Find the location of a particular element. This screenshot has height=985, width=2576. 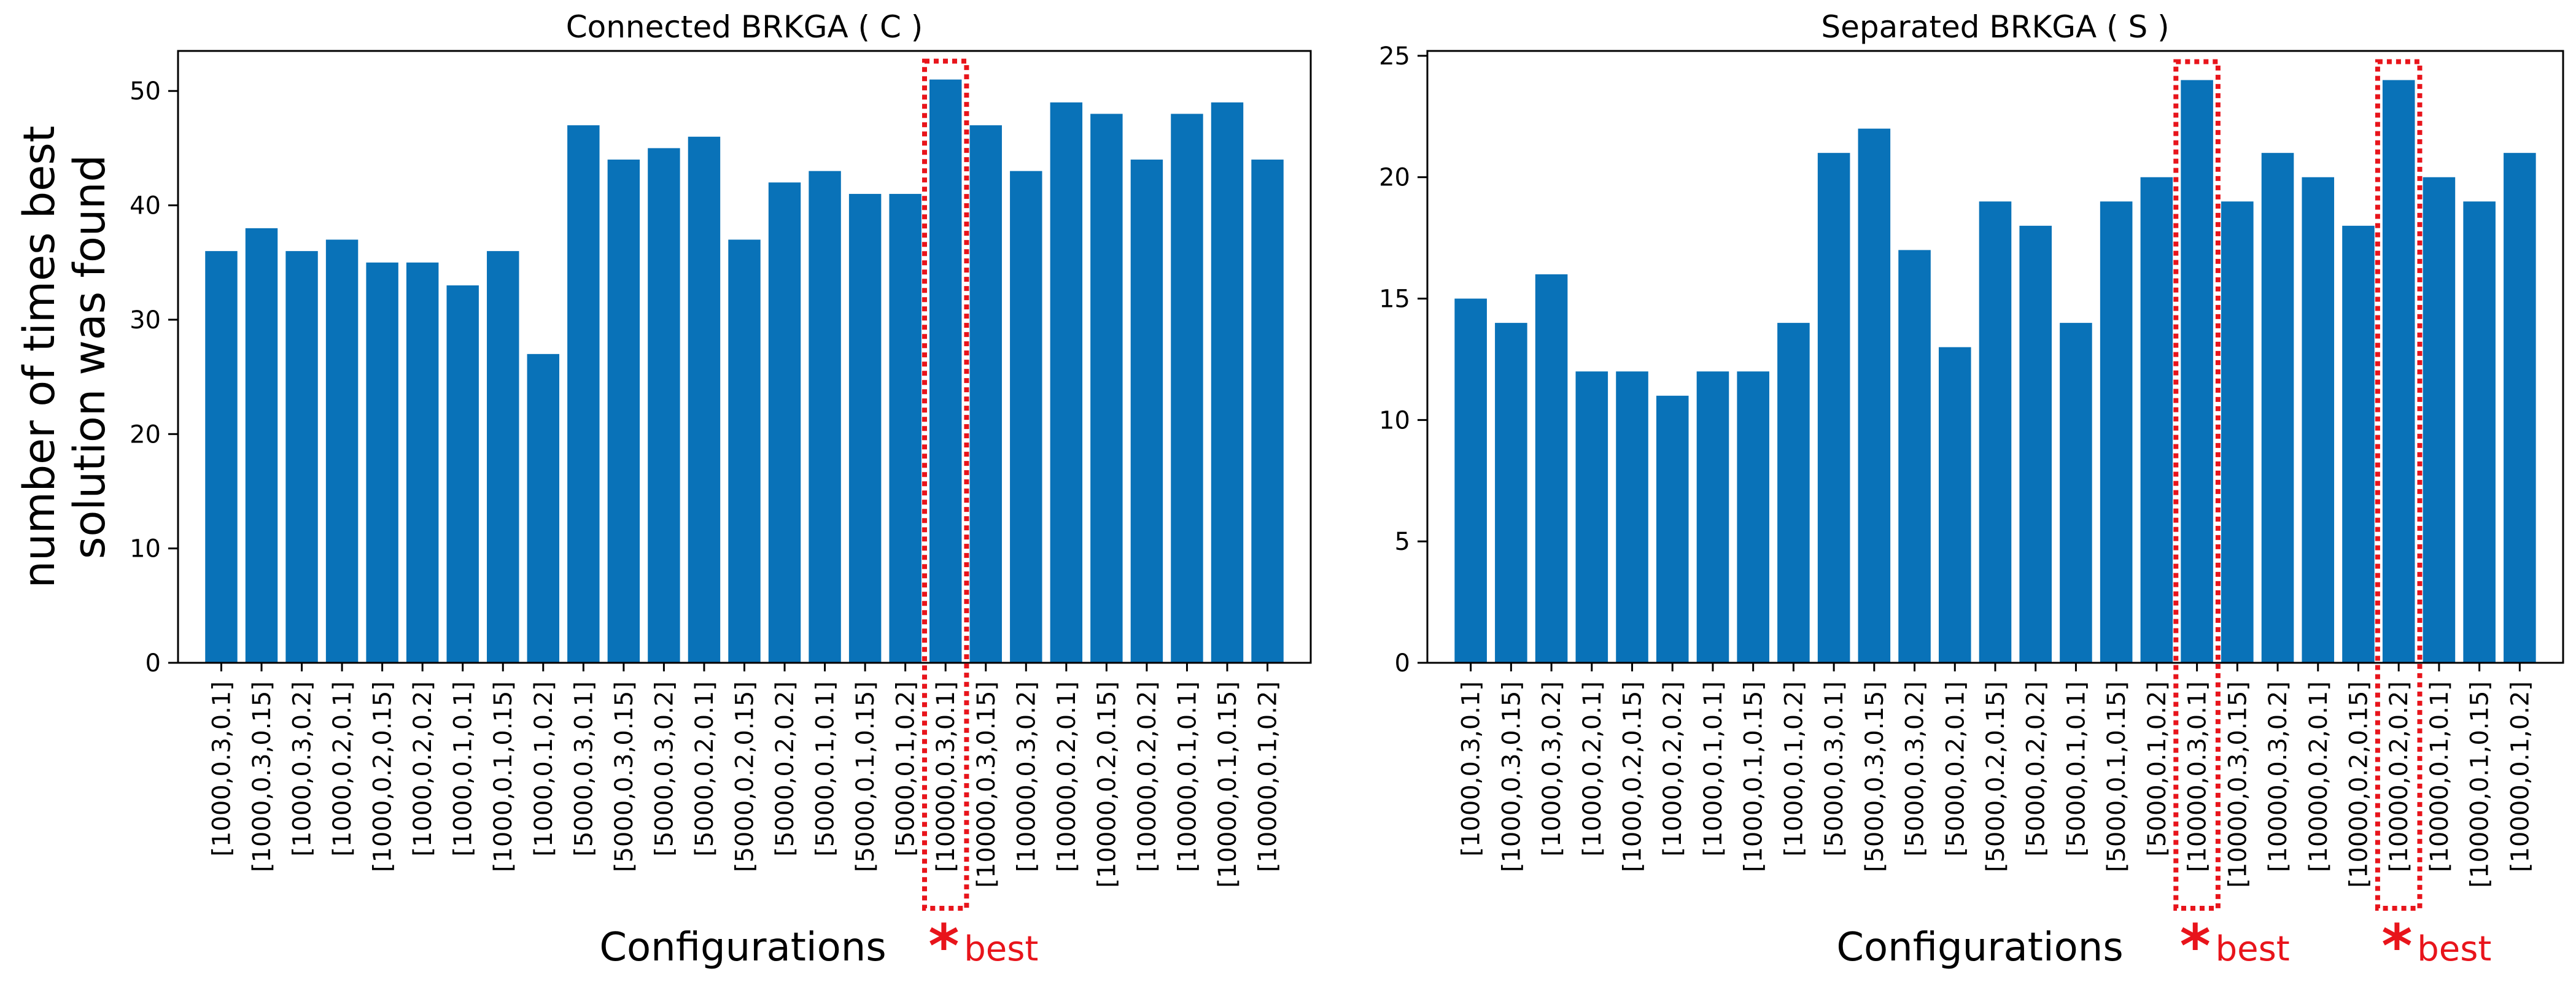

connected-x-tick-label: [1000,0.3,0.2] is located at coordinates (303, 769).